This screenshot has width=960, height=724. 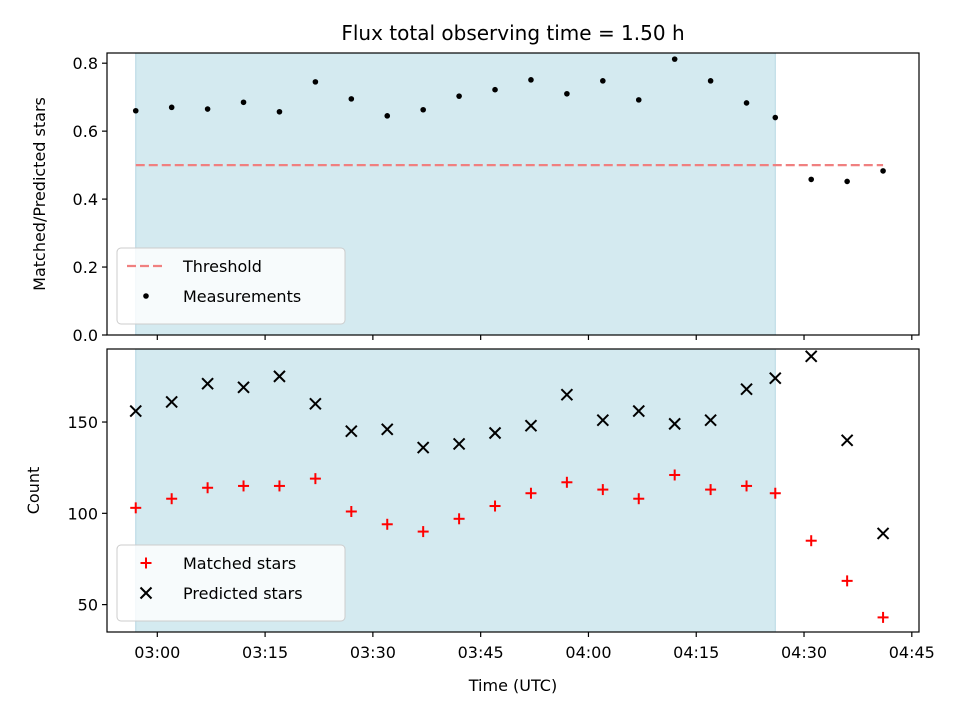 I want to click on top-y-axis-label: Matched/Predicted stars, so click(x=39, y=194).